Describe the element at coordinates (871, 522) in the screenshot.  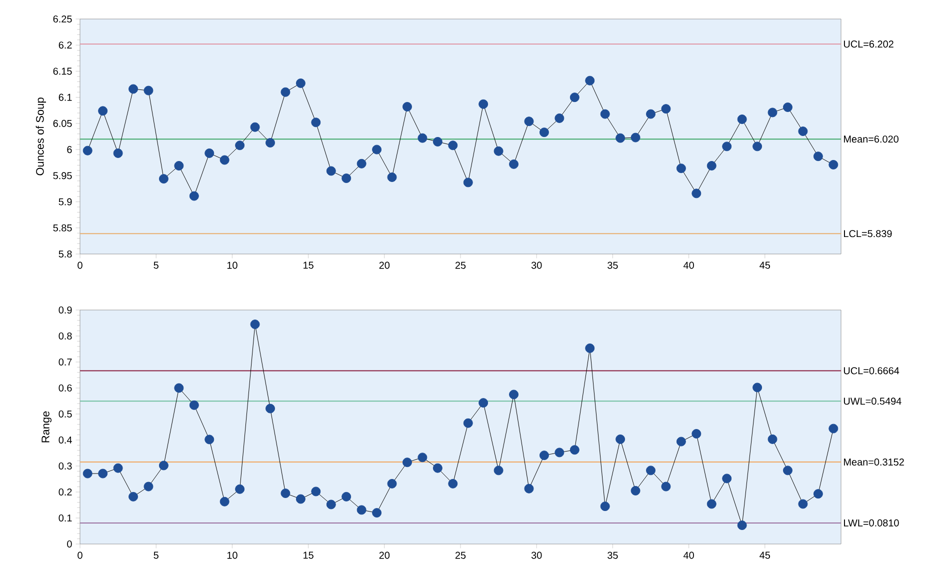
I see `ref-line-label: LWL=0.0810` at that location.